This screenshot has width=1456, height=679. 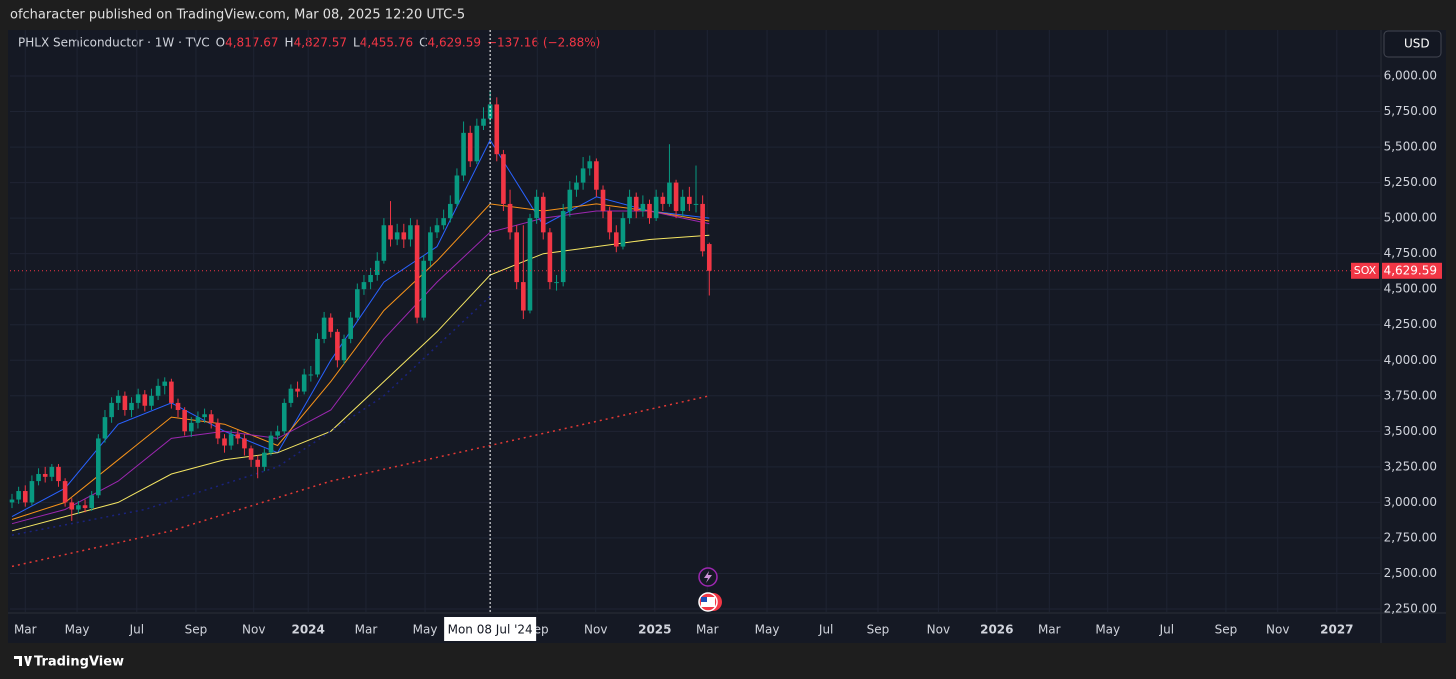 I want to click on legend-key: L, so click(x=356, y=43).